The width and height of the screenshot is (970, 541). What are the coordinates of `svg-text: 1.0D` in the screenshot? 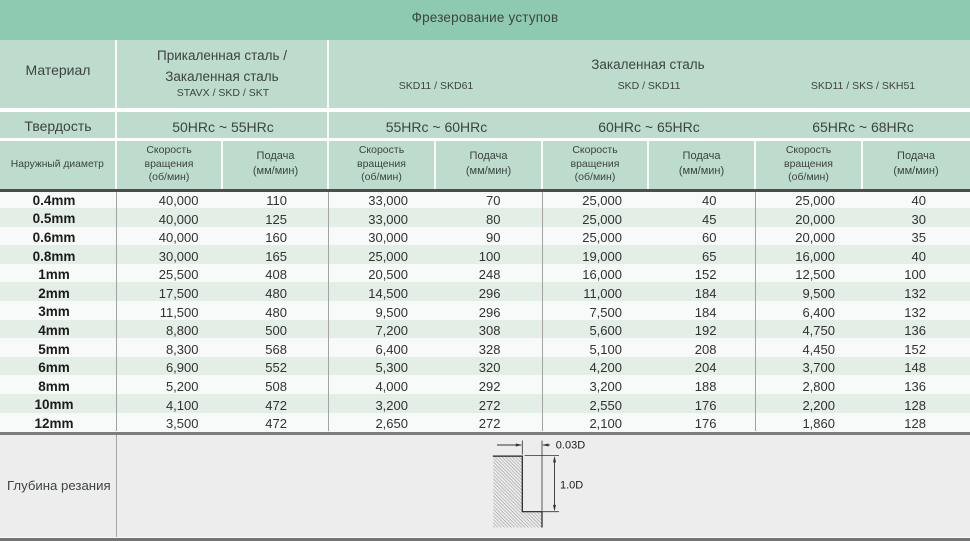 It's located at (571, 486).